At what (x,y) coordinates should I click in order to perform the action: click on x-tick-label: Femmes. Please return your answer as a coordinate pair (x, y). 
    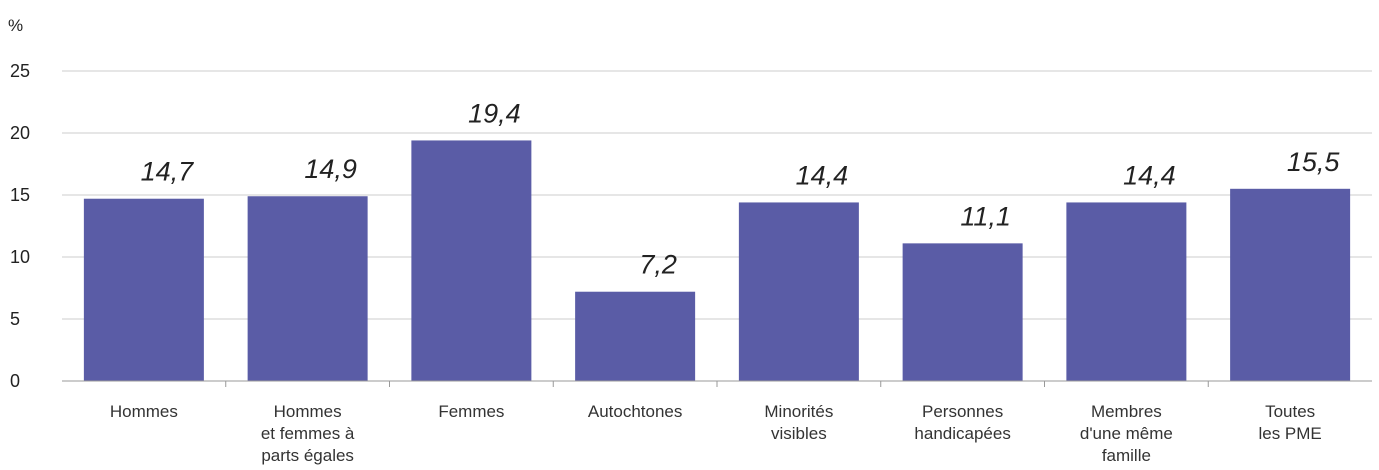
    Looking at the image, I should click on (471, 411).